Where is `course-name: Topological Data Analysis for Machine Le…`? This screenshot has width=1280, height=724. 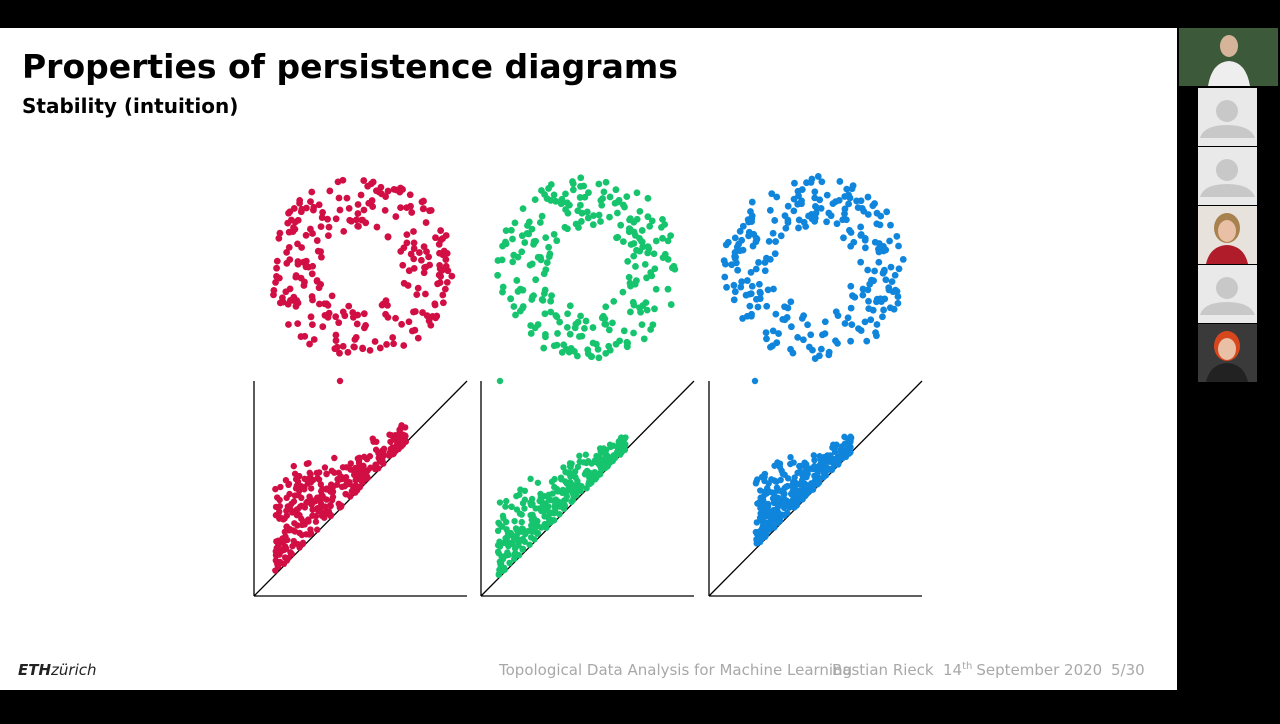
course-name: Topological Data Analysis for Machine Le… is located at coordinates (675, 670).